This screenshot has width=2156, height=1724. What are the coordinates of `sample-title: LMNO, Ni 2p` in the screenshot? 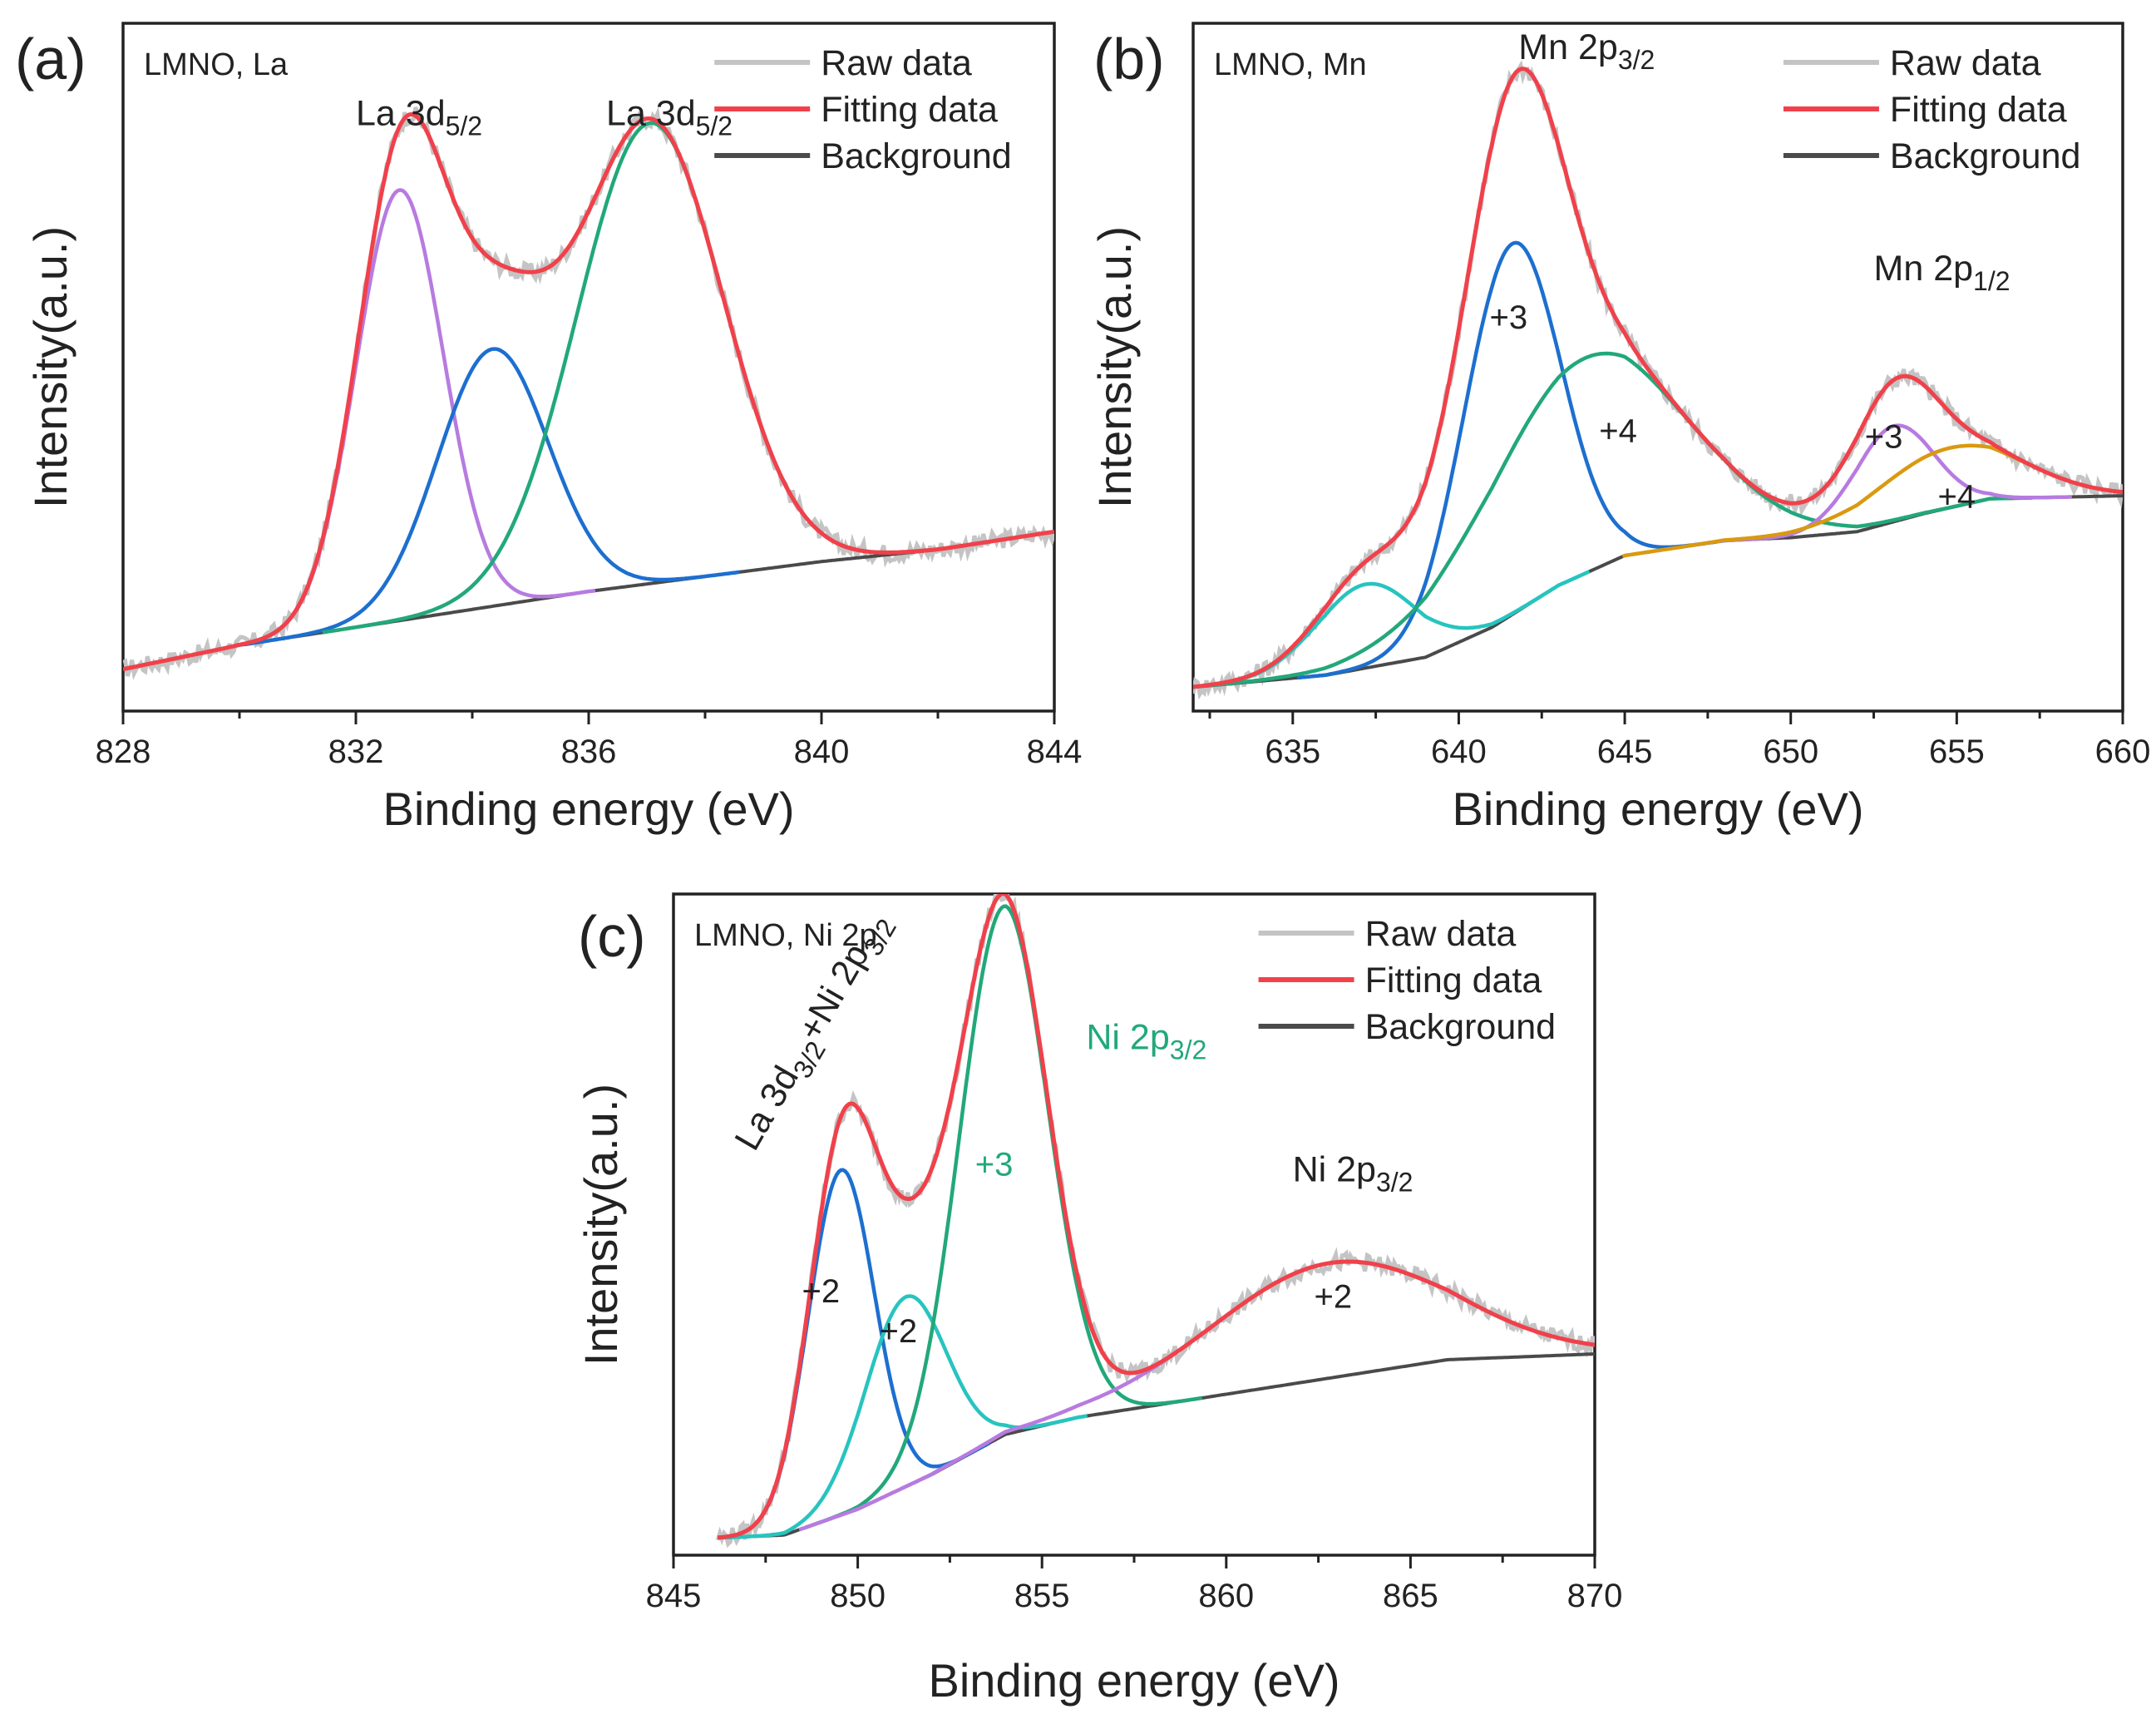 It's located at (785, 935).